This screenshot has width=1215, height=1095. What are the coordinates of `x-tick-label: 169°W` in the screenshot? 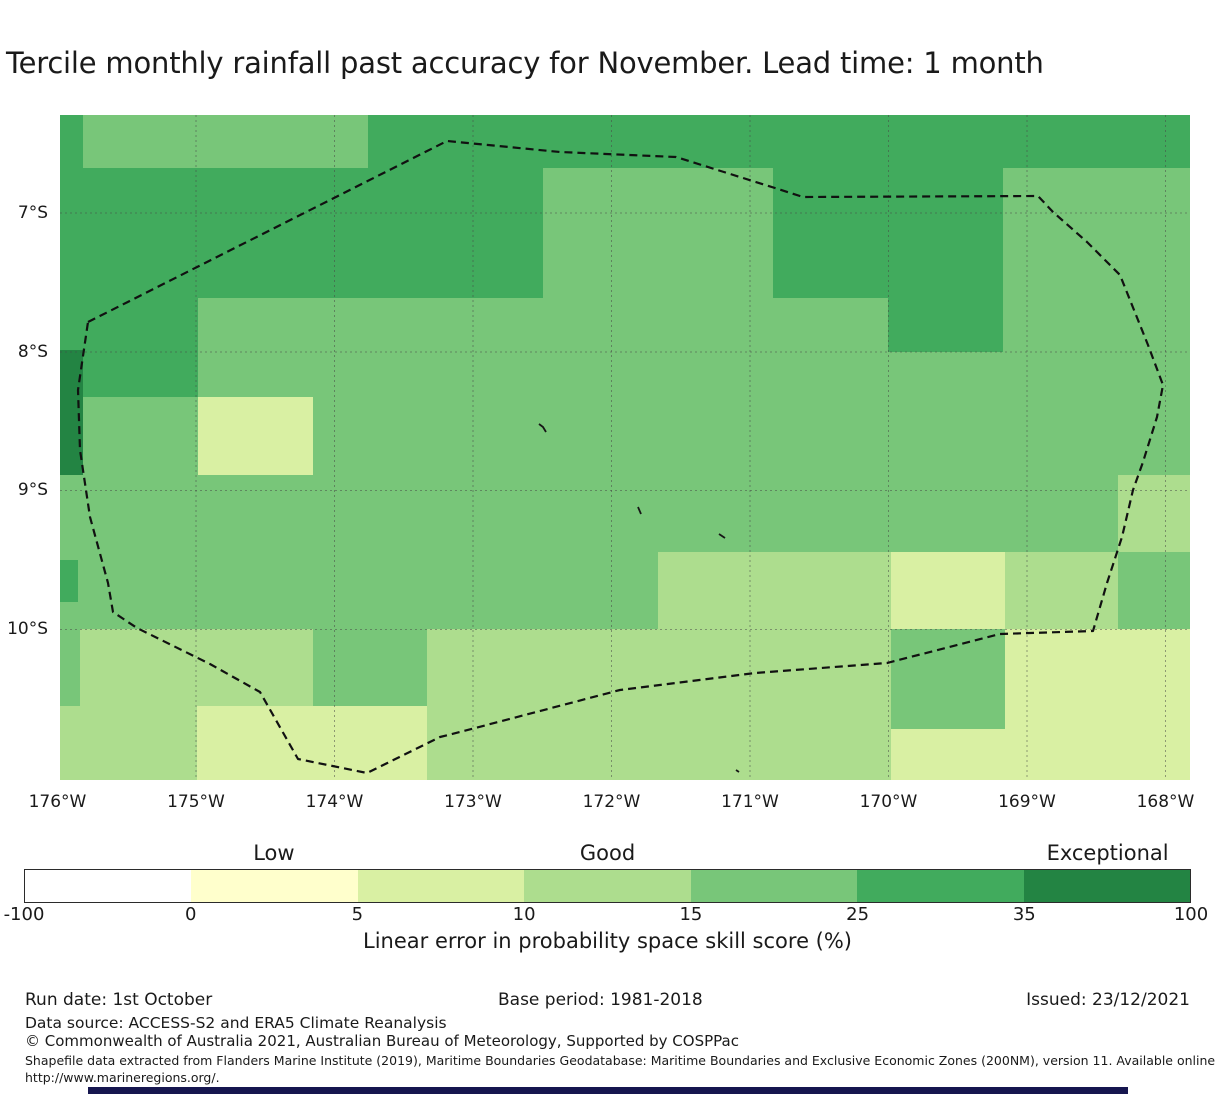 It's located at (1027, 802).